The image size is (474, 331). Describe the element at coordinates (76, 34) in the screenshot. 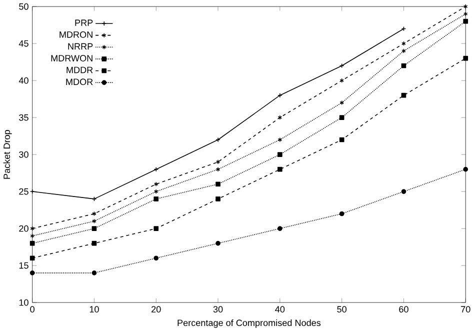

I see `legend-label: MDRON` at that location.